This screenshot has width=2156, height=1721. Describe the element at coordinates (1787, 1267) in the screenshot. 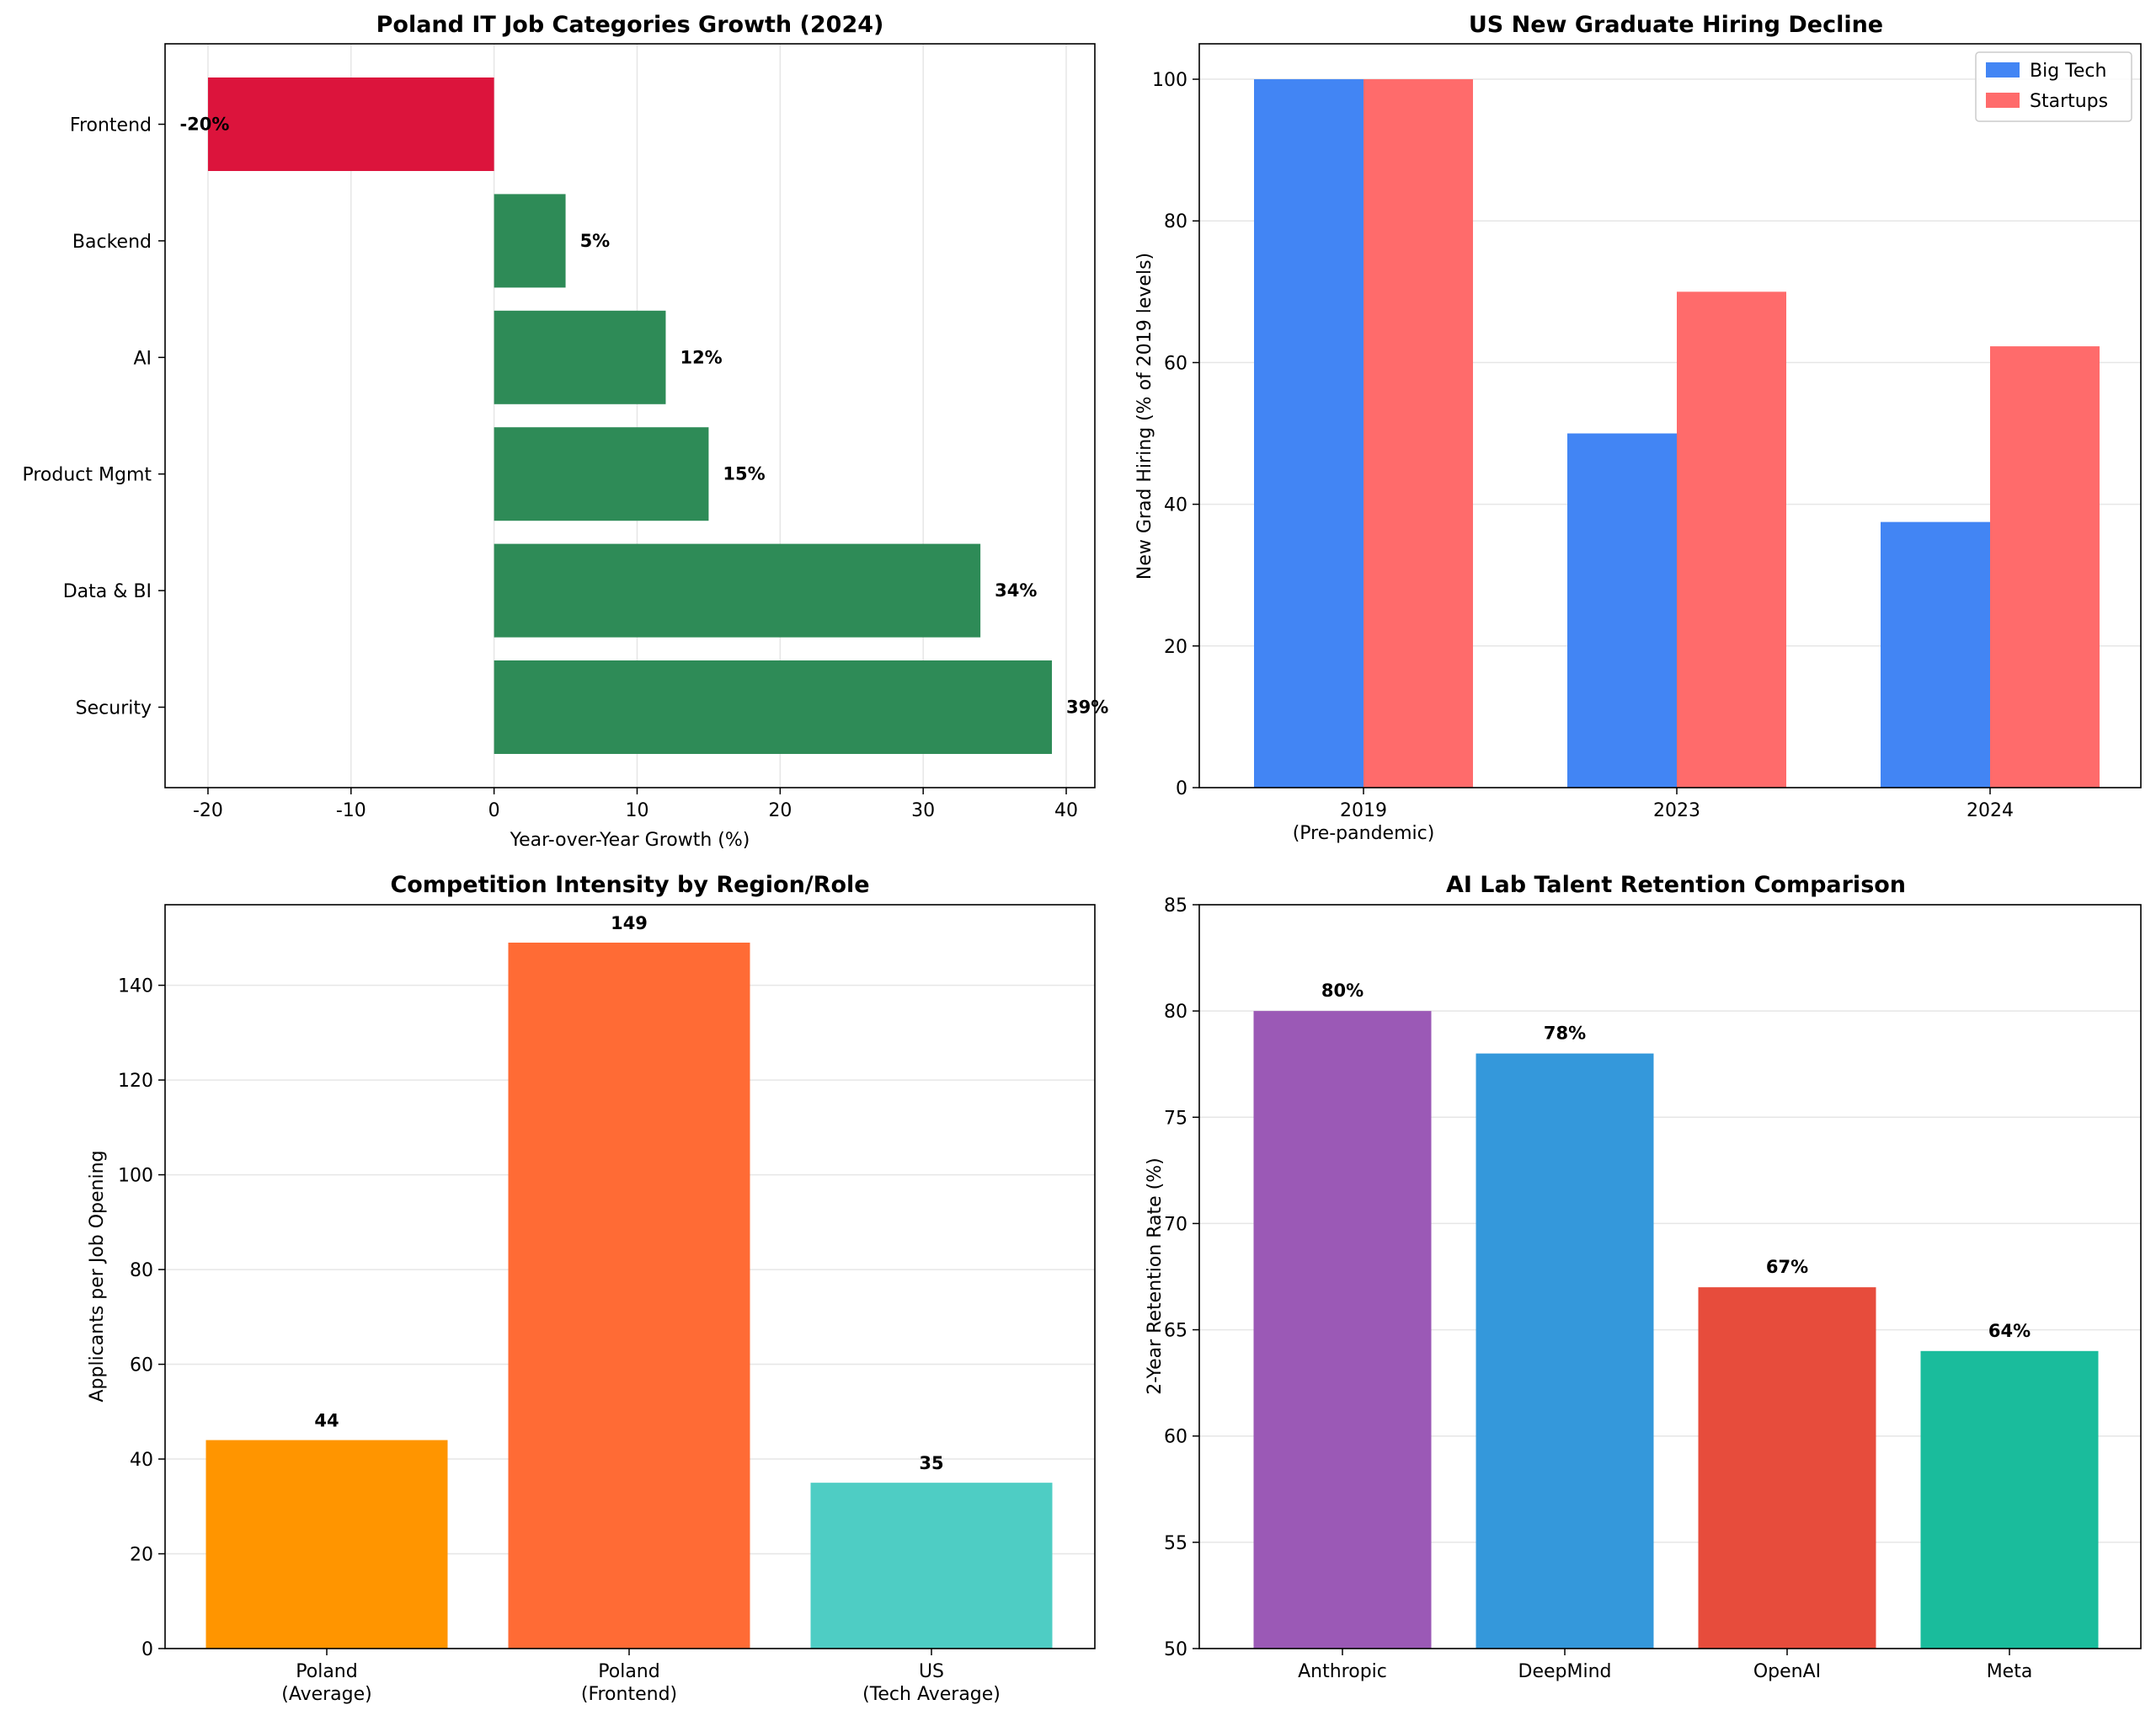

I see `data-label: 67%` at that location.